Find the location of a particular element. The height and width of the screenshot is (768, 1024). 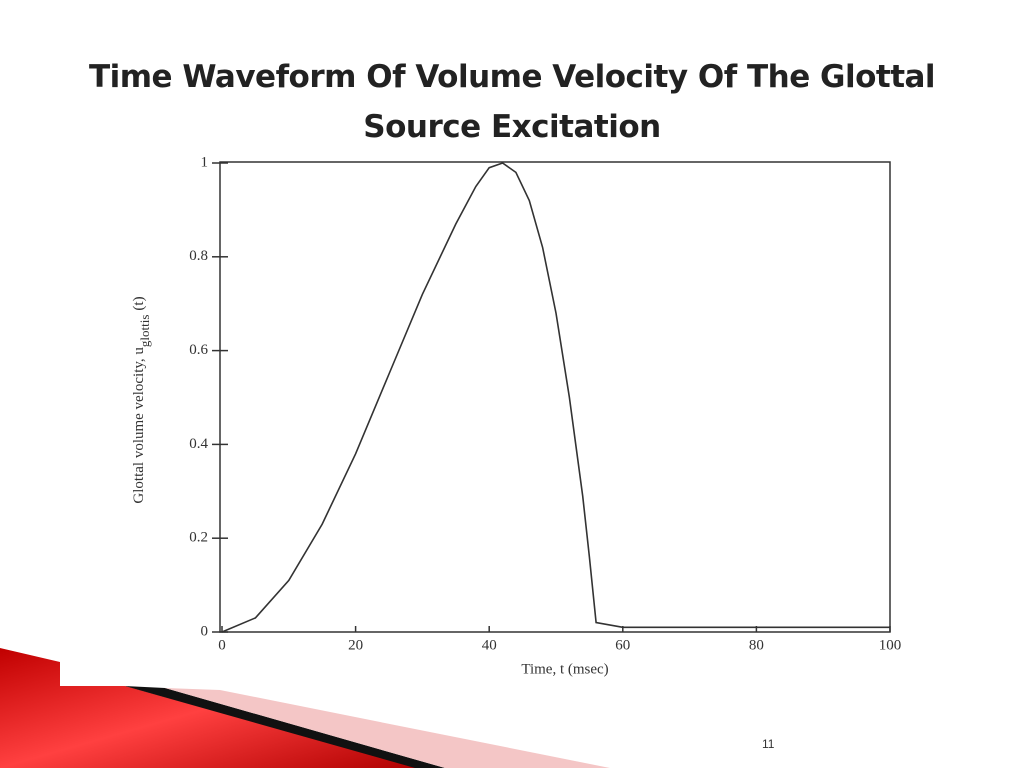

x-tick-label: 80 is located at coordinates (756, 645).